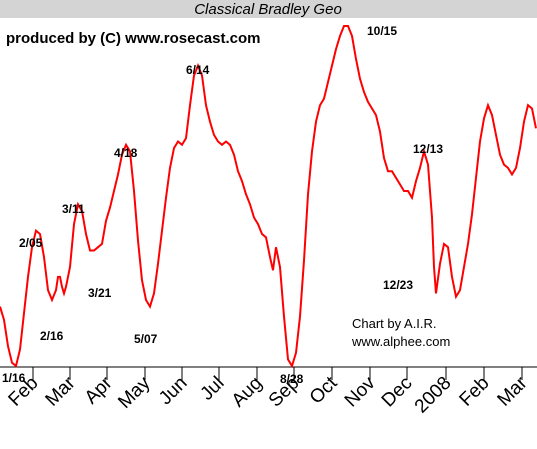 The height and width of the screenshot is (449, 537). Describe the element at coordinates (146, 339) in the screenshot. I see `turning-point-label: 5/07` at that location.